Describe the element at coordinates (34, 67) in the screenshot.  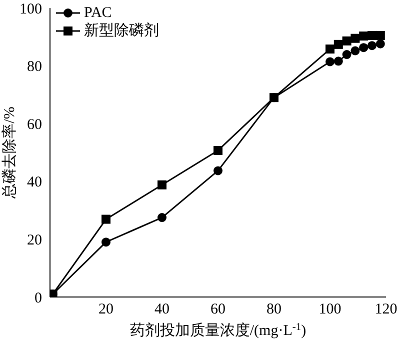
I see `y-tick-label: 80` at that location.